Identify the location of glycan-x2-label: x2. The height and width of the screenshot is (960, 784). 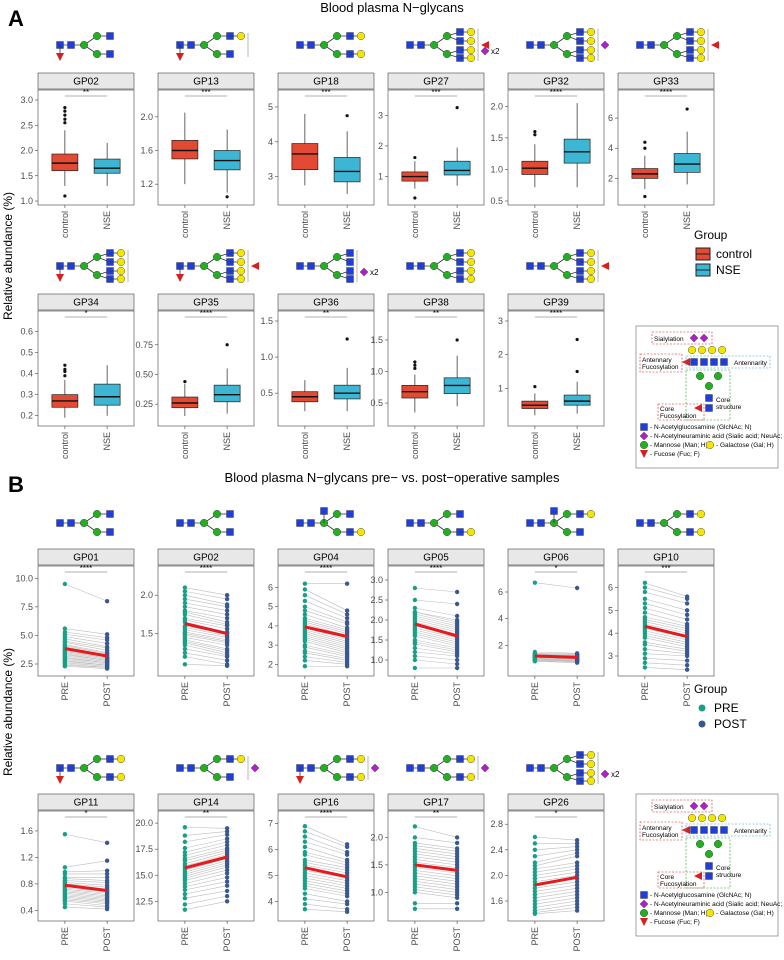
(495, 51).